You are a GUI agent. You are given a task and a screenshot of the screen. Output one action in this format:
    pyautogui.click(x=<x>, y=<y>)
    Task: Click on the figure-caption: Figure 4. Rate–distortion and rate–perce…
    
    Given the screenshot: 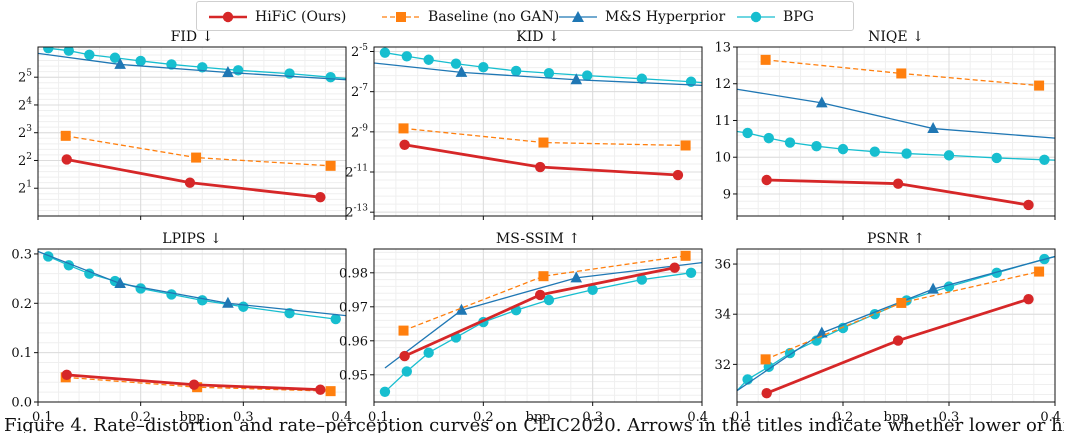 What is the action you would take?
    pyautogui.click(x=534, y=424)
    